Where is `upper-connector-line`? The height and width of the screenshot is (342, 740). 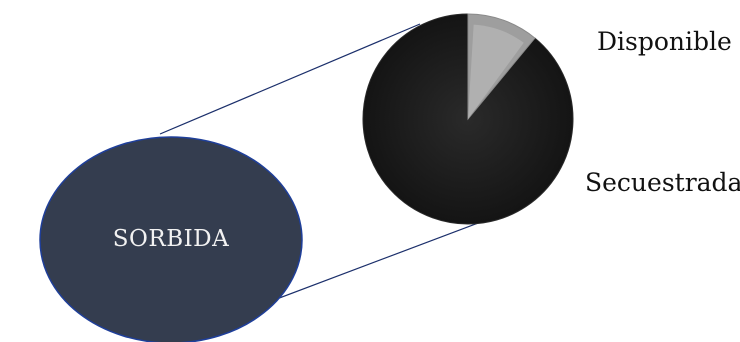
upper-connector-line is located at coordinates (290, 79).